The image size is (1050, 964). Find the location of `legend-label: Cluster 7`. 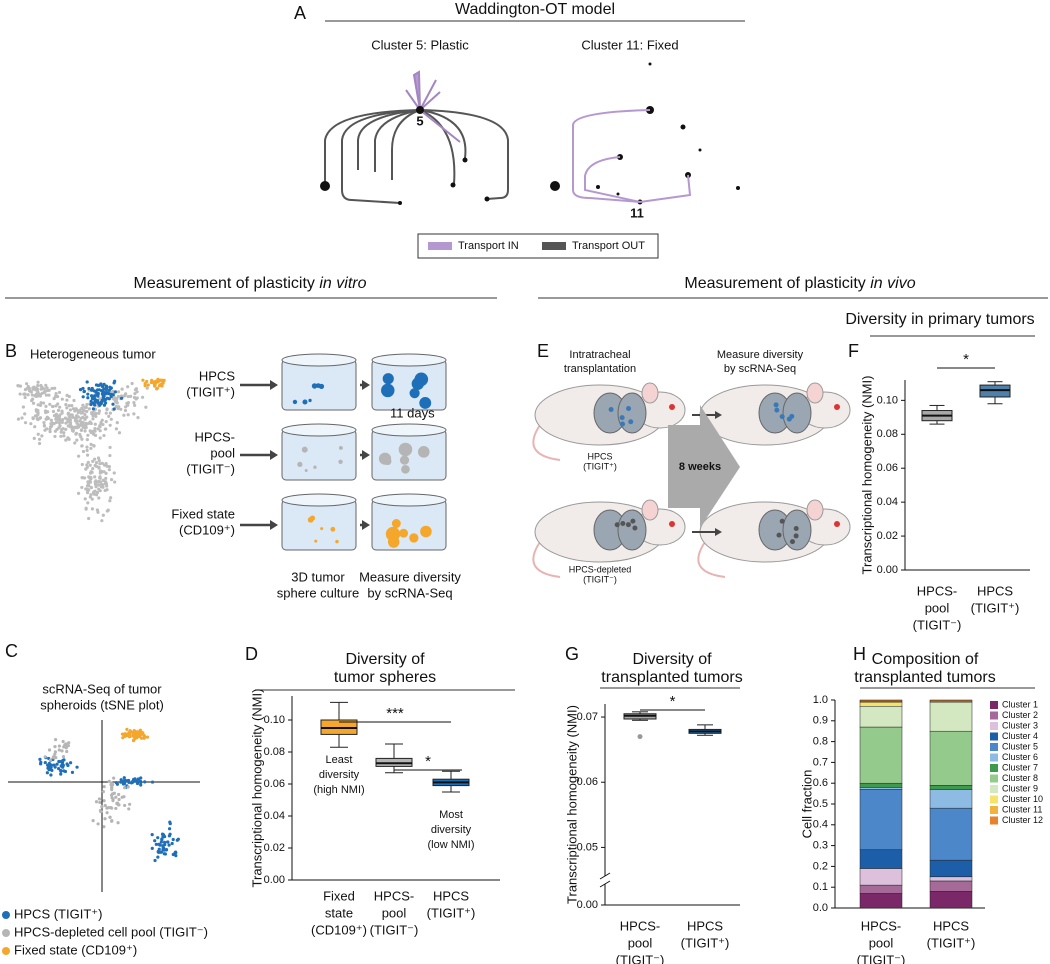

legend-label: Cluster 7 is located at coordinates (1020, 767).